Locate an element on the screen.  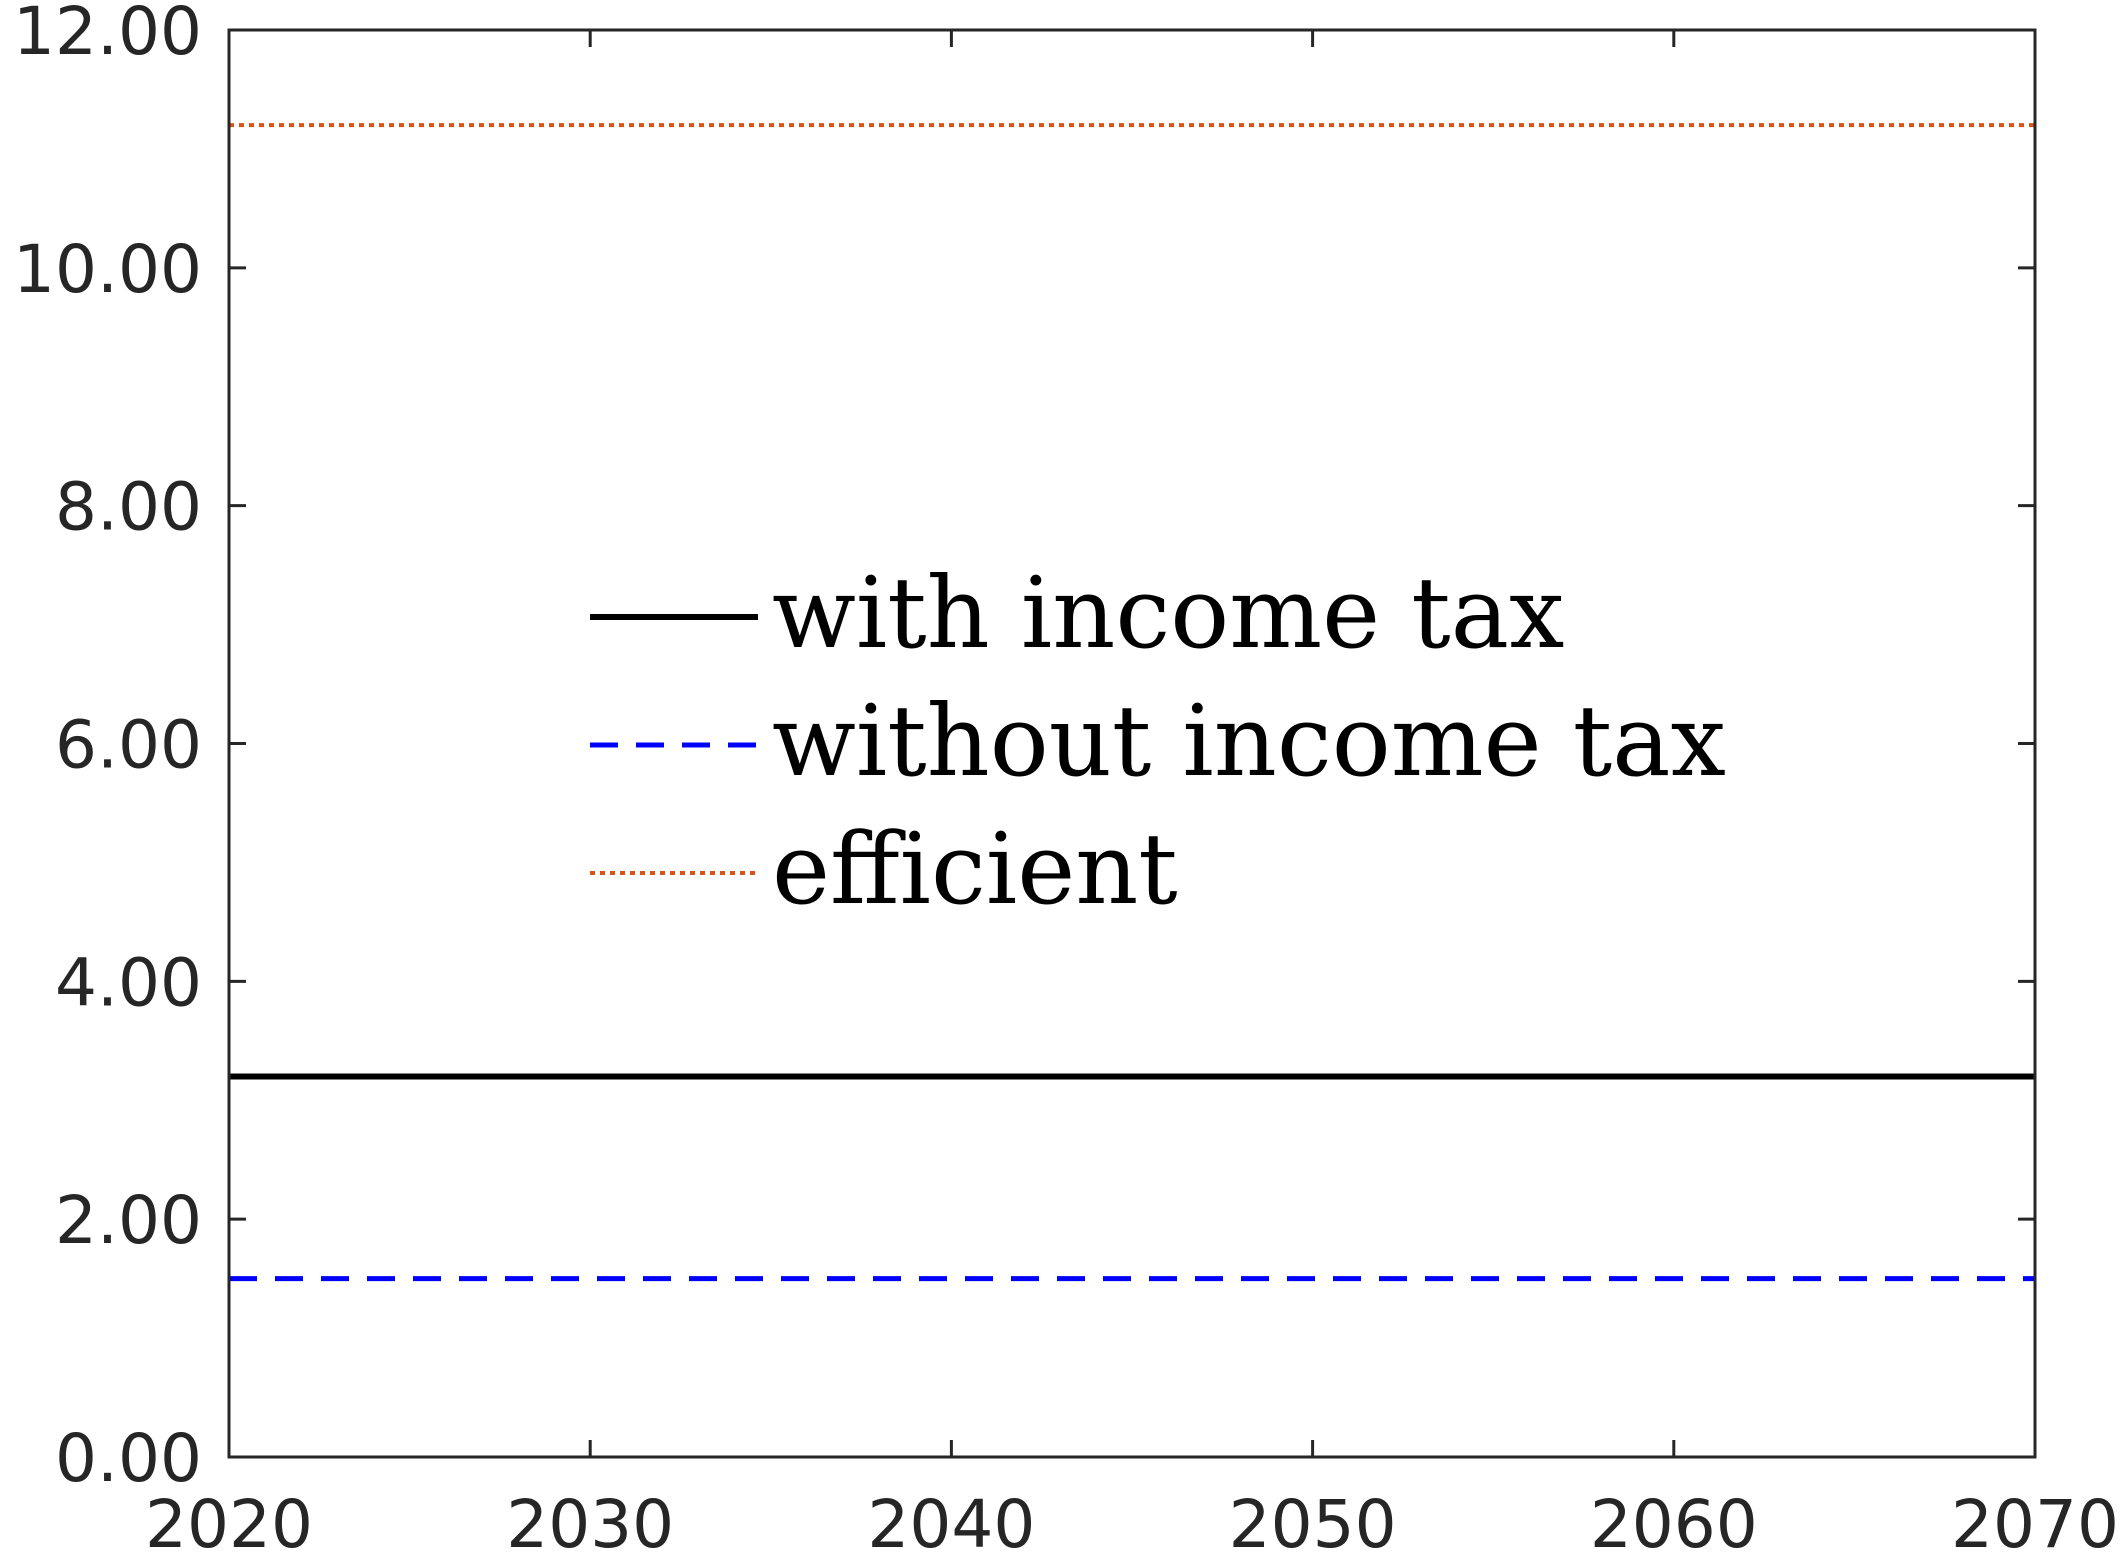
legend-label-3: efficient is located at coordinates (975, 870).